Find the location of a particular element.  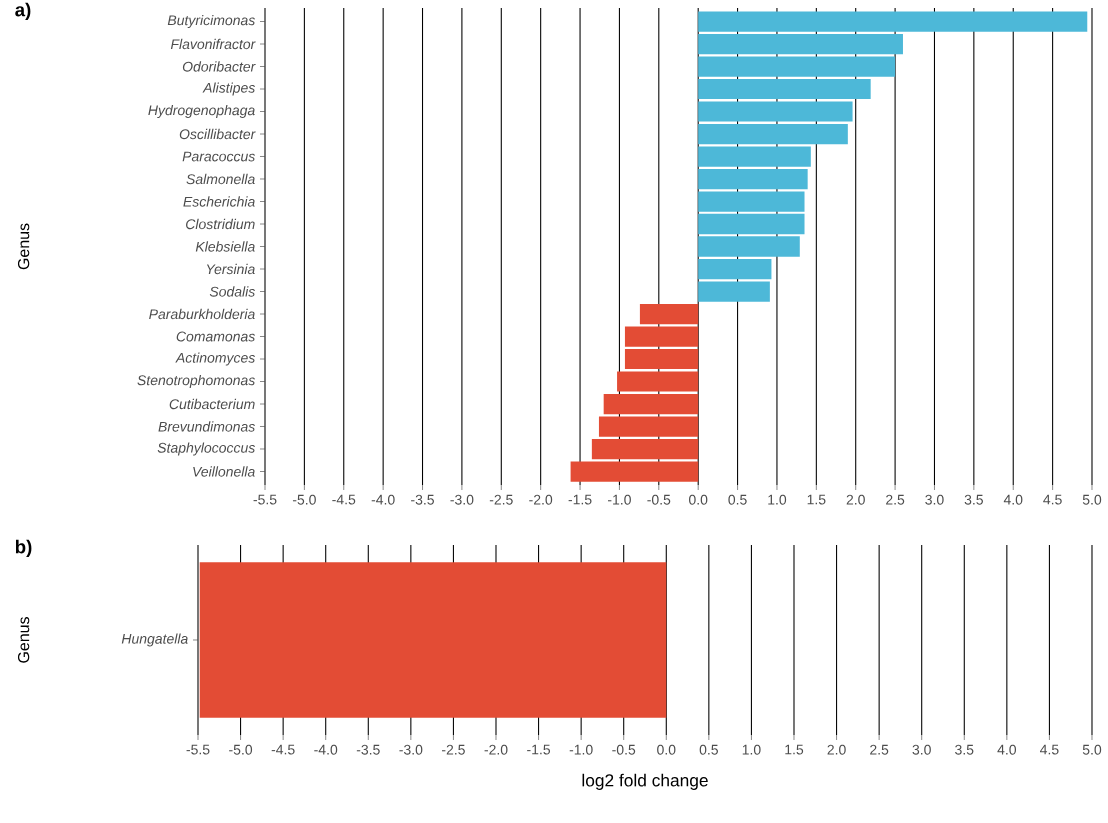

y-tick-label: Veillonella is located at coordinates (224, 471).